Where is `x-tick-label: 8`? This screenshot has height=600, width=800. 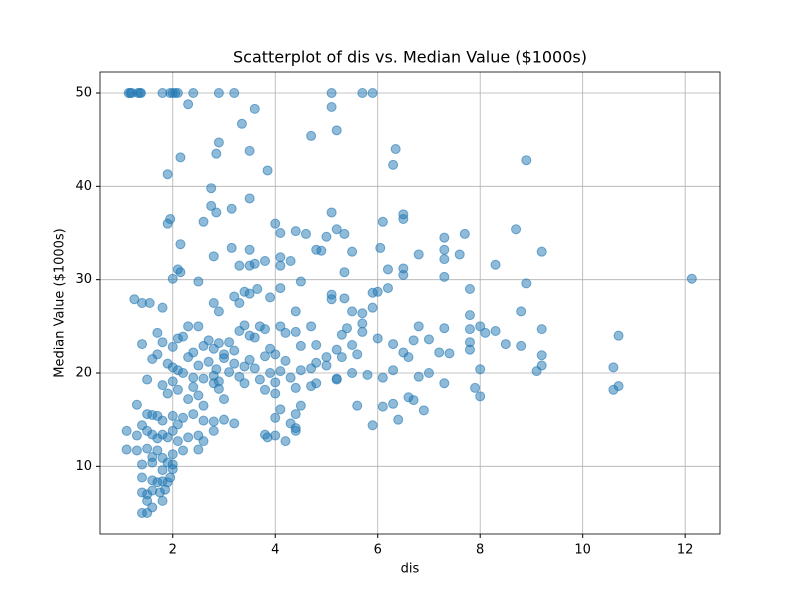
x-tick-label: 8 is located at coordinates (480, 550).